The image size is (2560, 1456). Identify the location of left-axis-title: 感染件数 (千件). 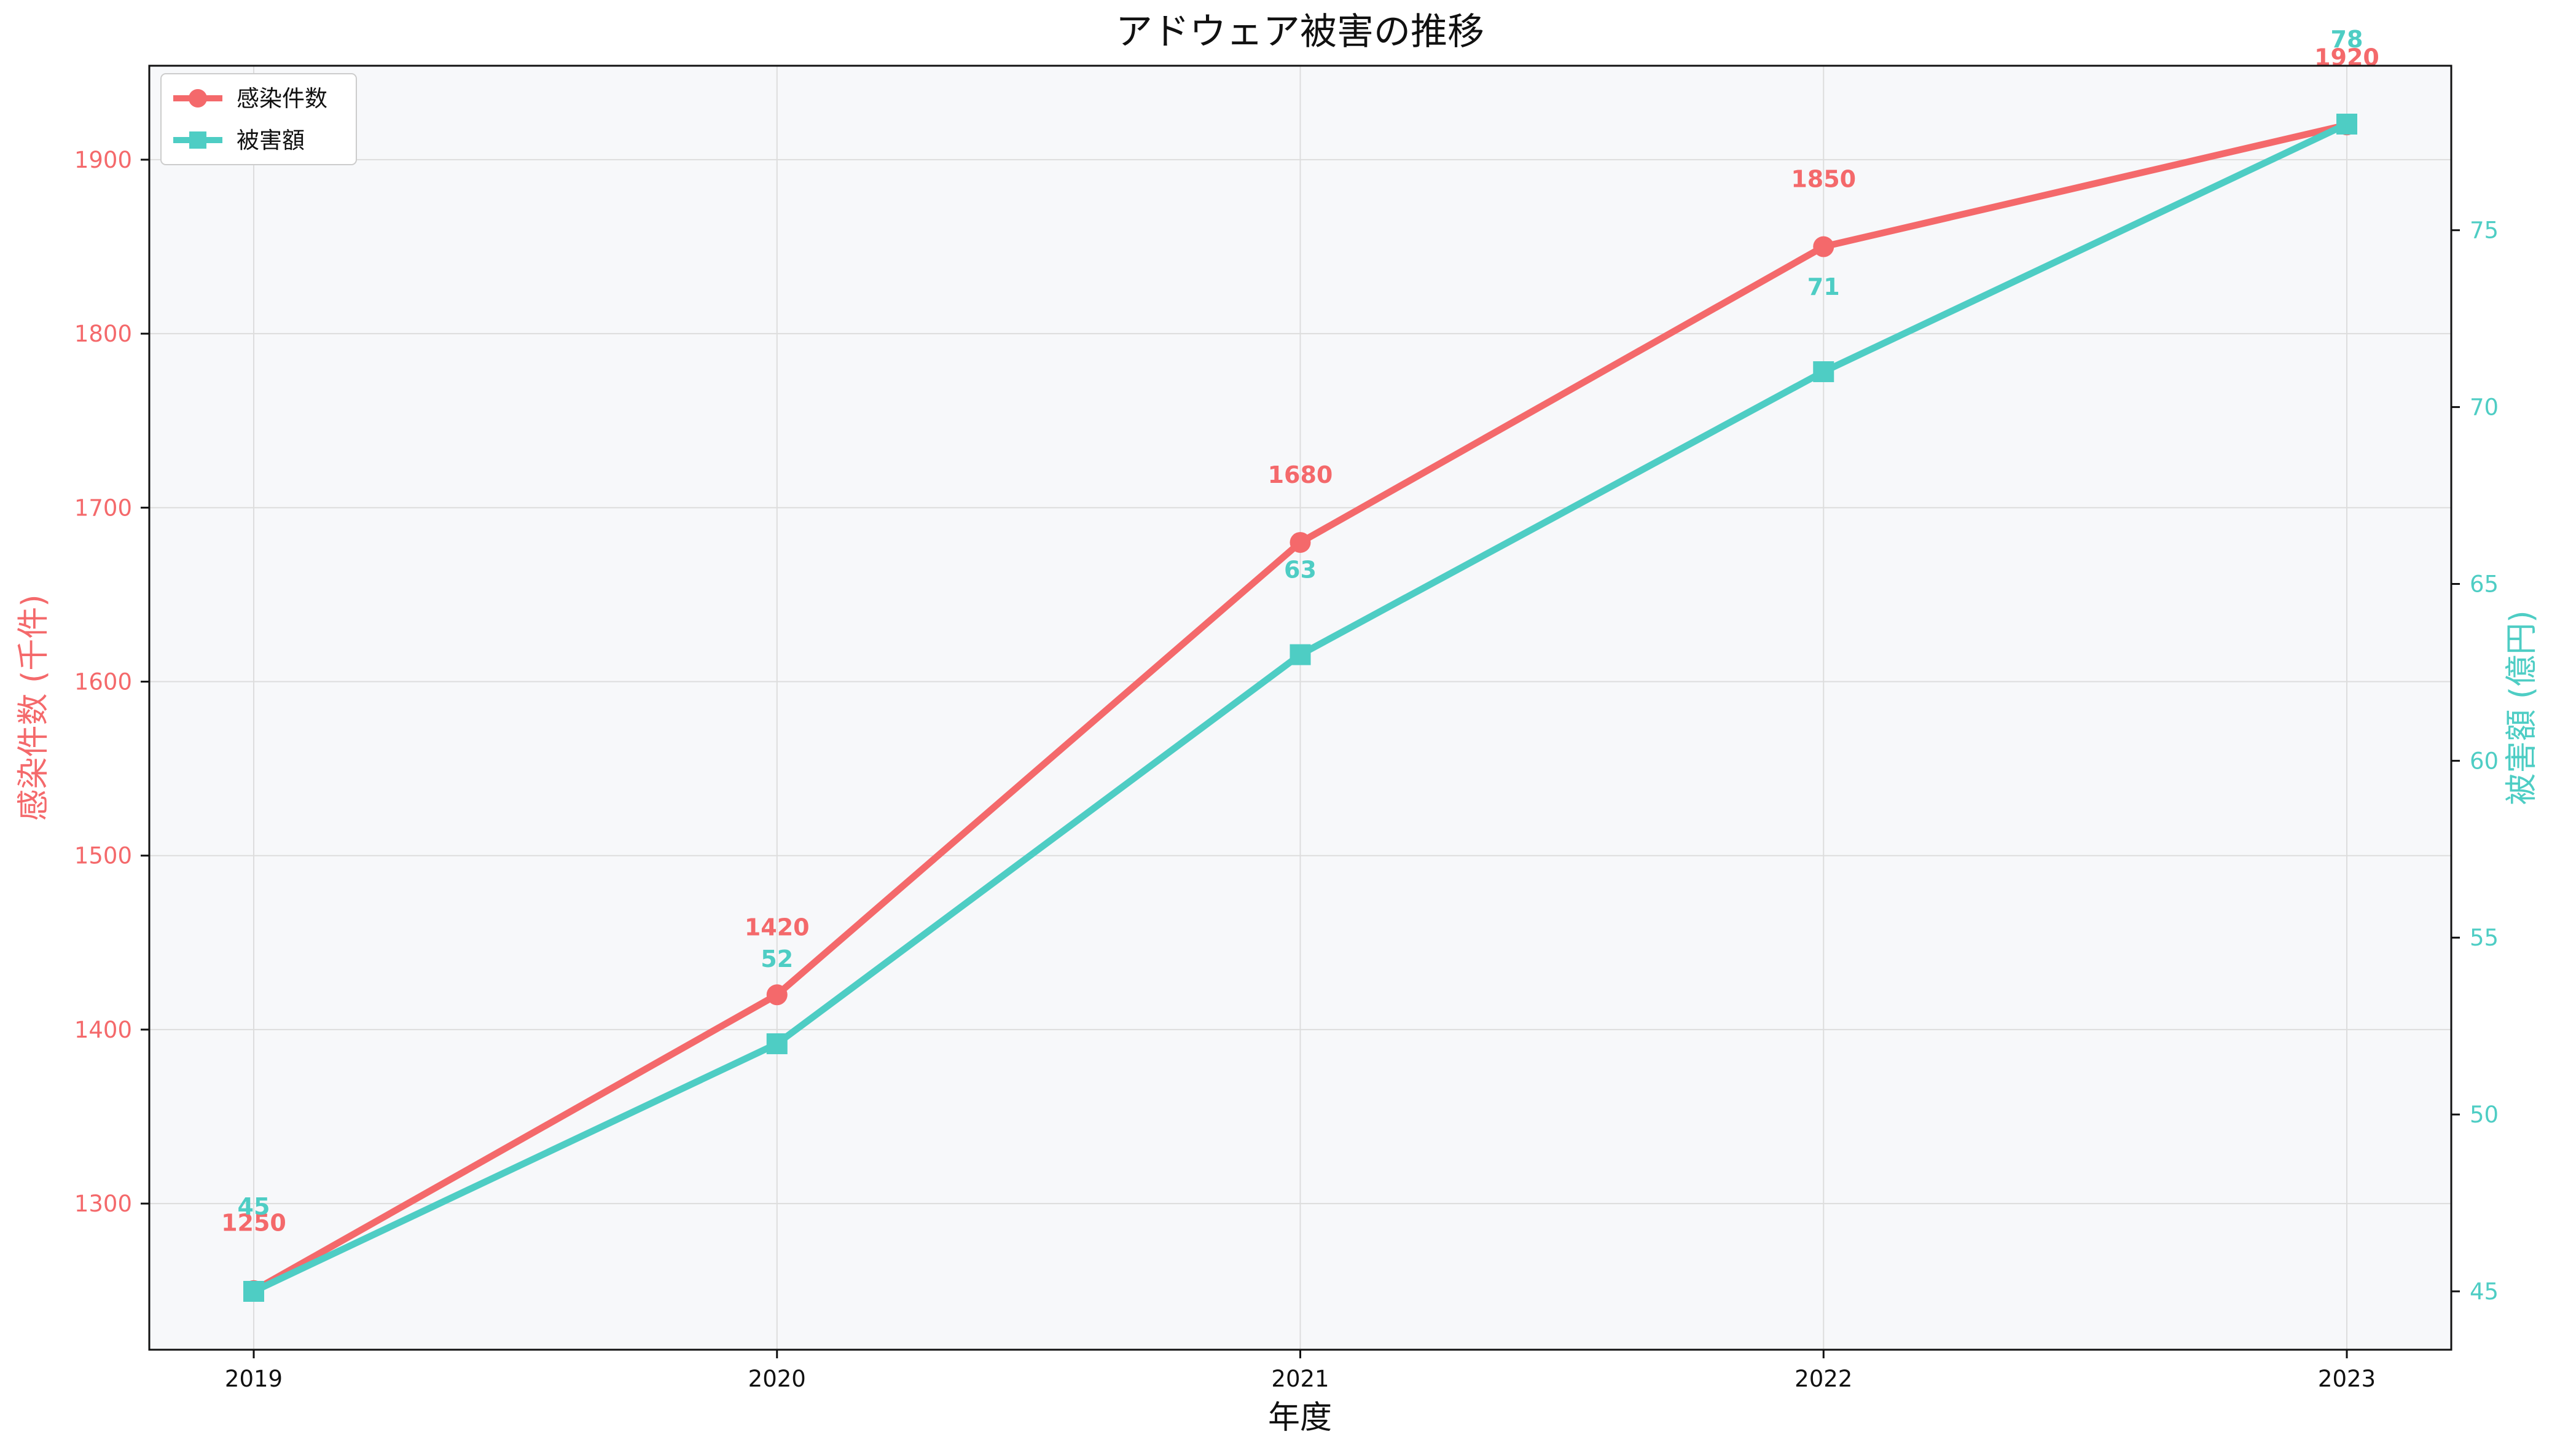
(33, 707).